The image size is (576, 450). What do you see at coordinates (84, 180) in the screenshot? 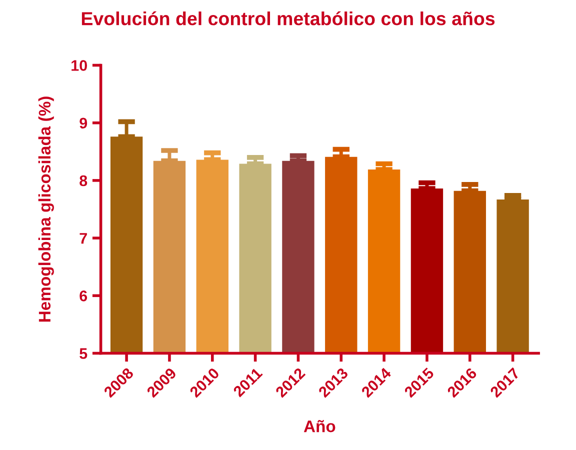
I see `y-tick-label: 8` at bounding box center [84, 180].